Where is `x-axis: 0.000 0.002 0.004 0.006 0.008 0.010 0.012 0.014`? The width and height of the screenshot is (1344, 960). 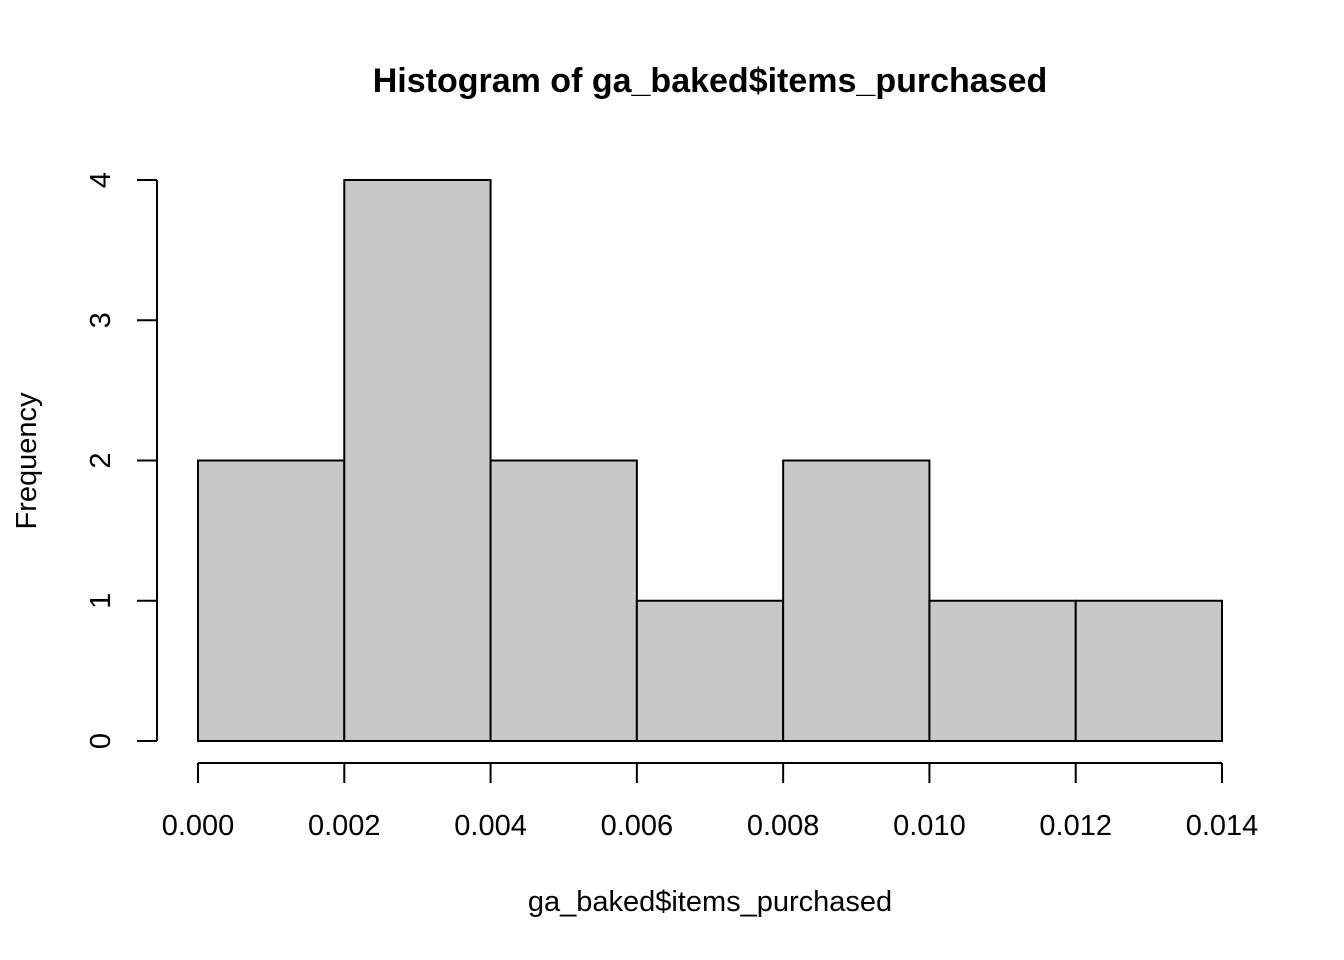
x-axis: 0.000 0.002 0.004 0.006 0.008 0.010 0.012 0.014 is located at coordinates (710, 802).